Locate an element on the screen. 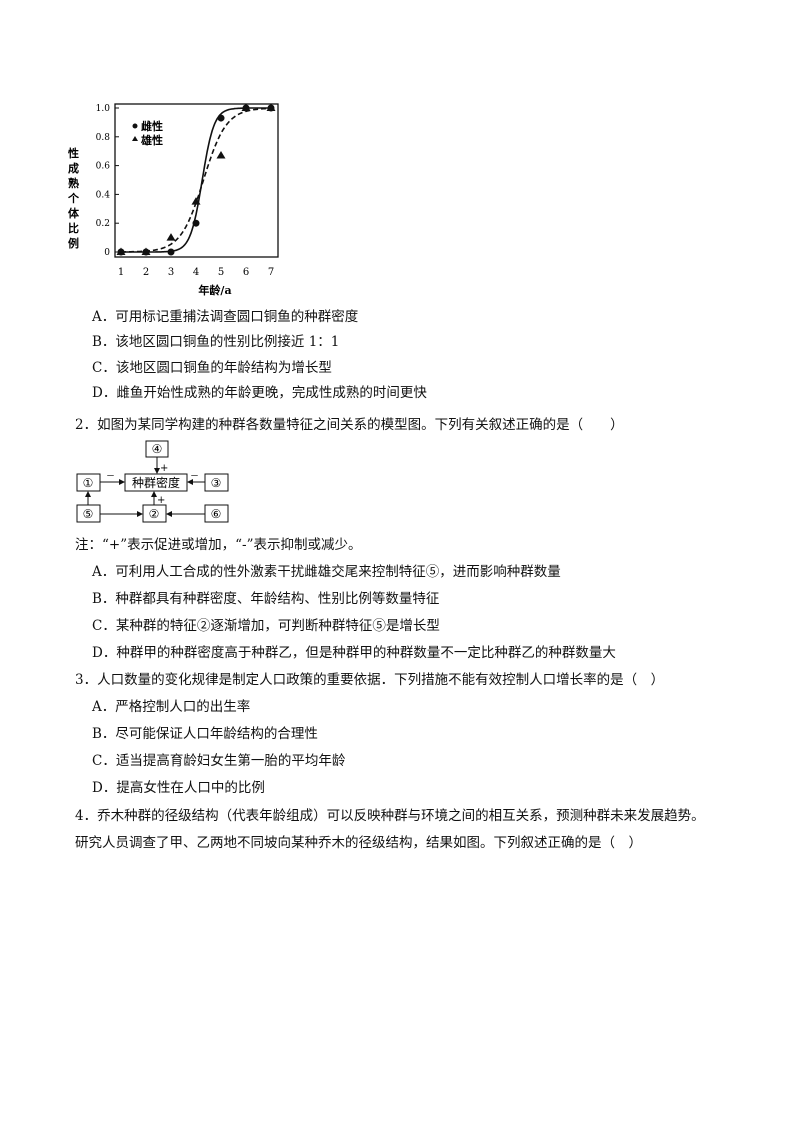 The width and height of the screenshot is (794, 1123). x-tick-label: 5 is located at coordinates (221, 272).